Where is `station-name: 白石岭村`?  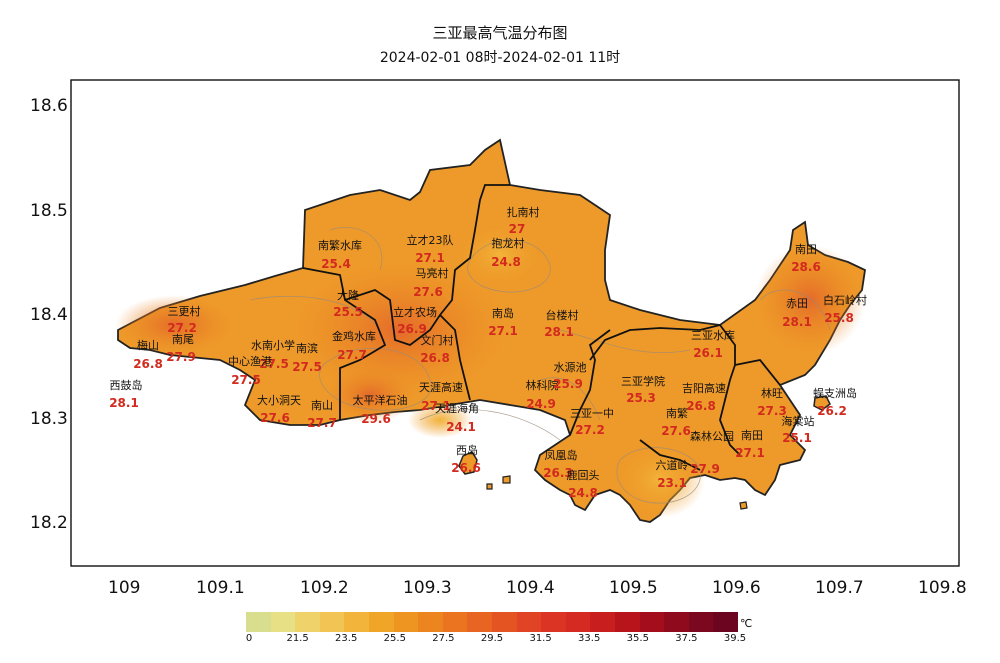
station-name: 白石岭村 is located at coordinates (845, 300).